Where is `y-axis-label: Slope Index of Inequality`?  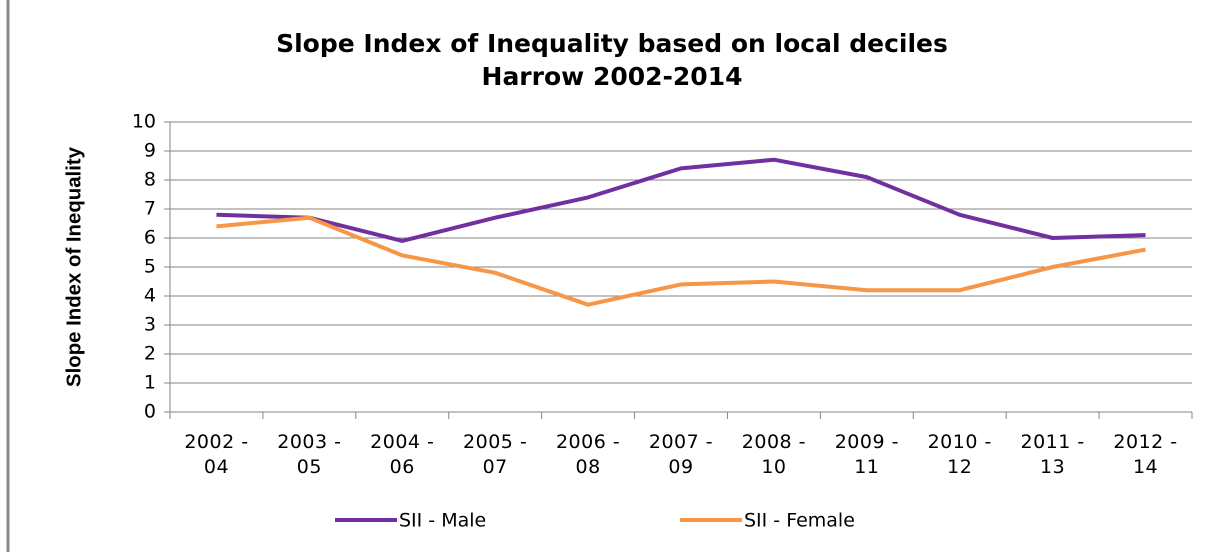
y-axis-label: Slope Index of Inequality is located at coordinates (74, 266).